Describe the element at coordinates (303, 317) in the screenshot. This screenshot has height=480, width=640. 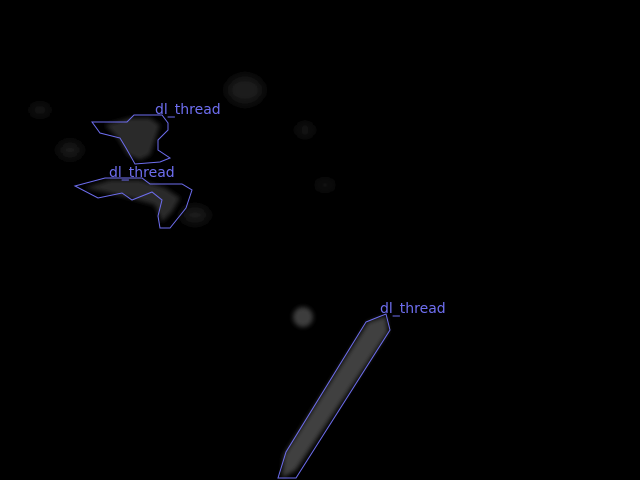
I see `bright-spot` at that location.